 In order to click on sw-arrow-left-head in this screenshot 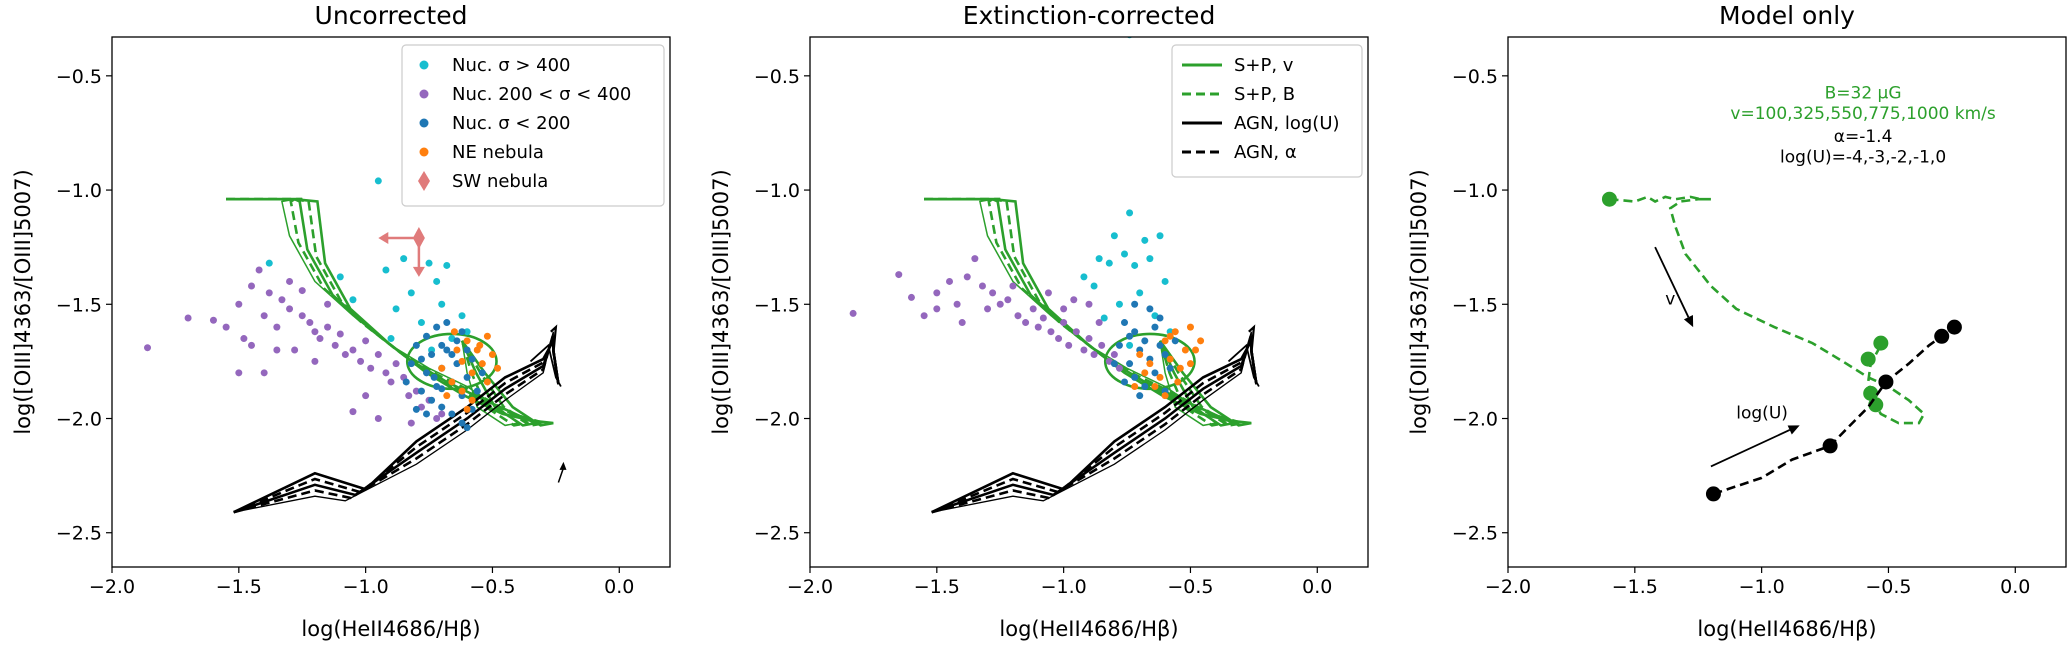, I will do `click(383, 238)`.